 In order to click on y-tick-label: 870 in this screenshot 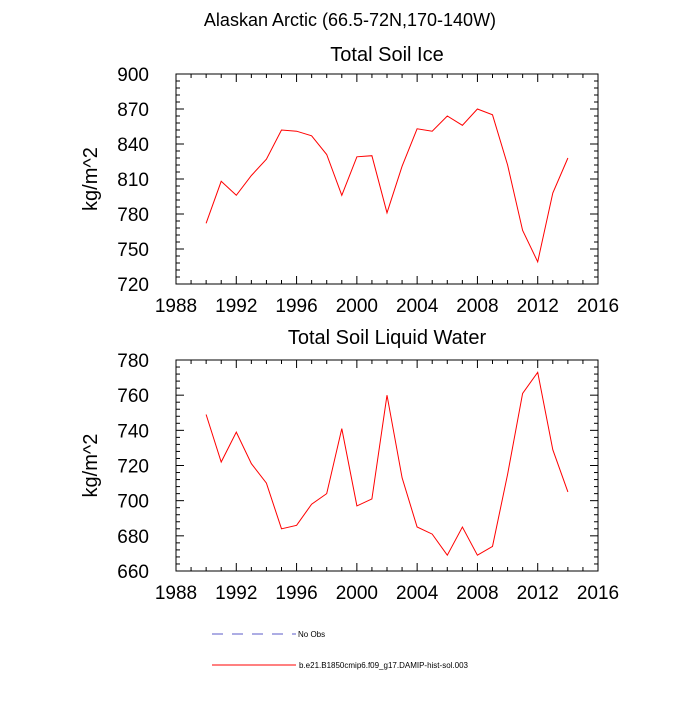, I will do `click(133, 110)`.